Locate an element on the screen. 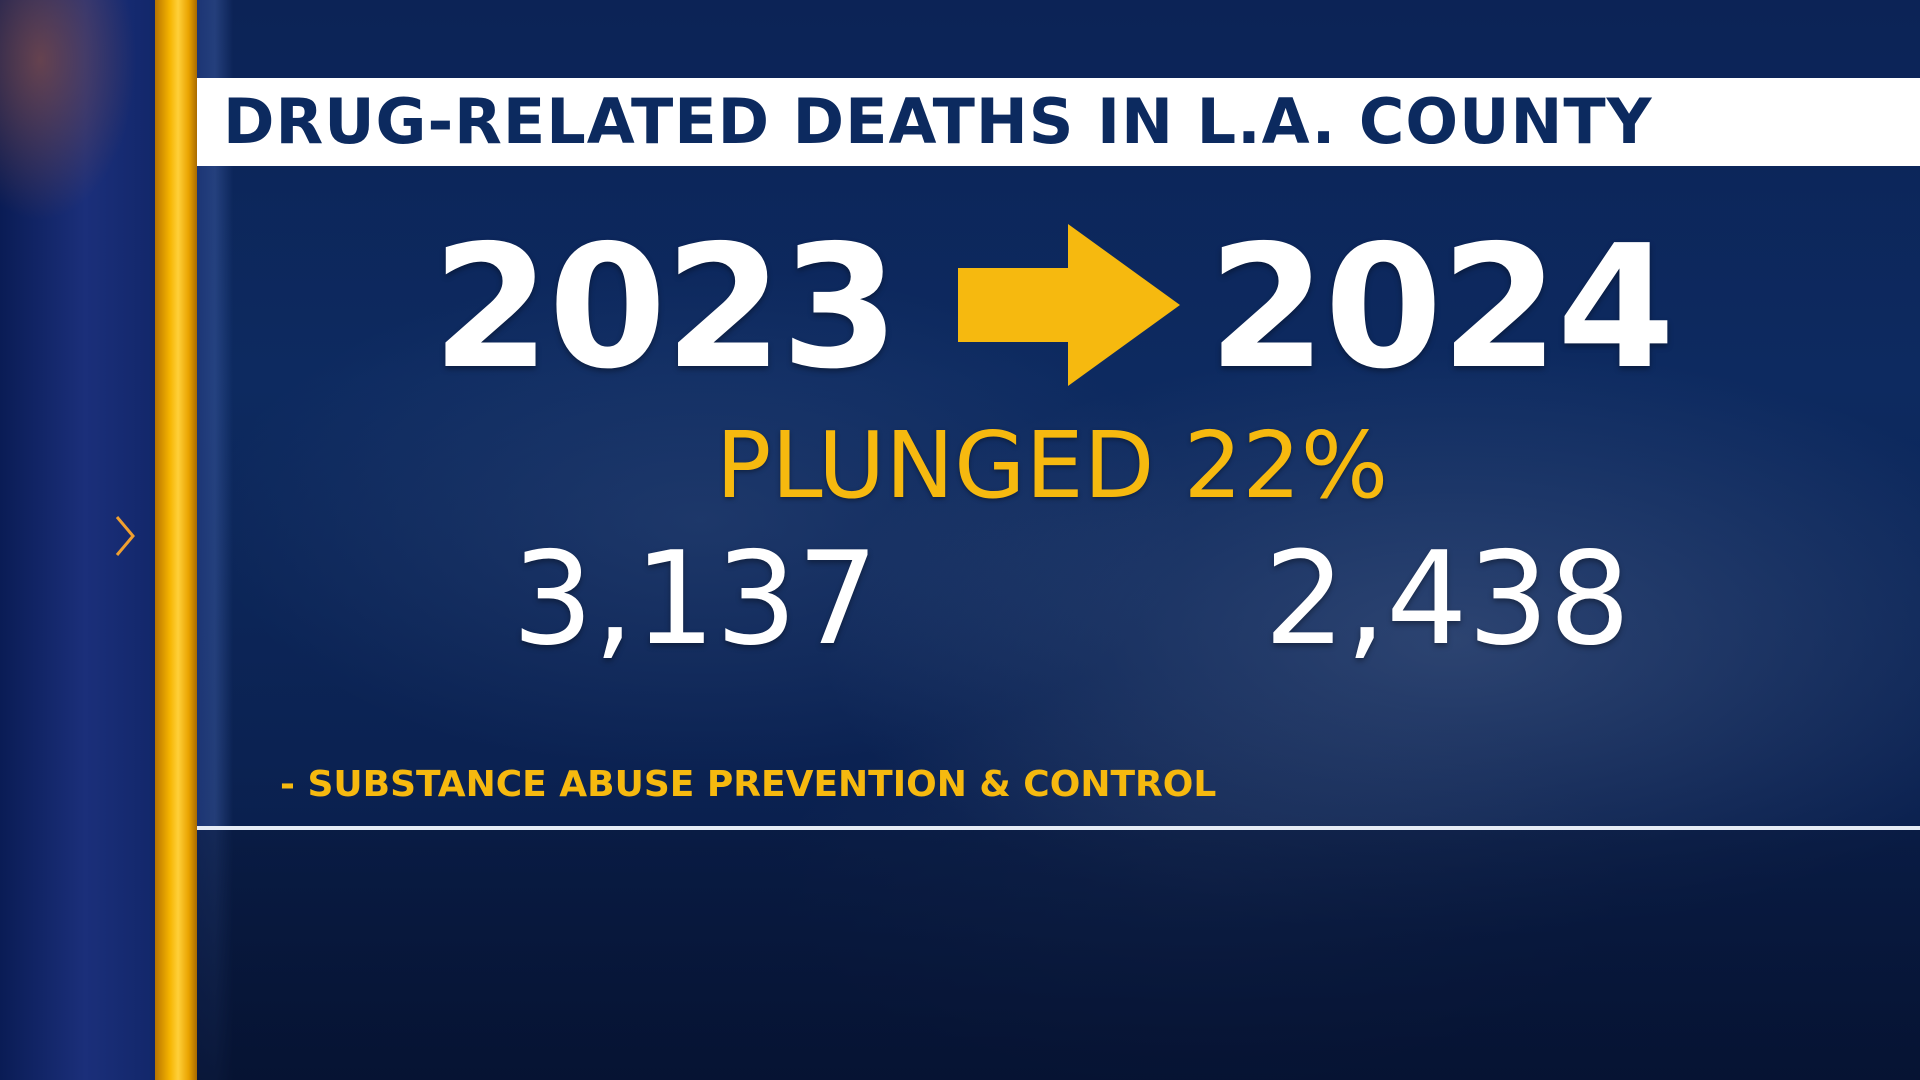 This screenshot has height=1080, width=1920. count-from: 3,137 is located at coordinates (695, 599).